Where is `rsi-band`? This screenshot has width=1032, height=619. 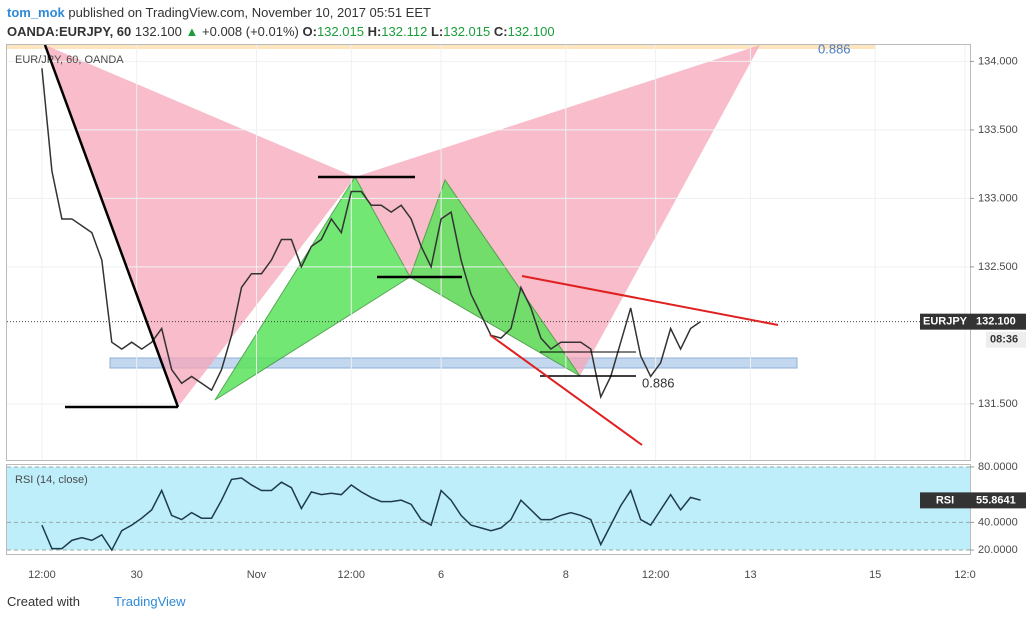
rsi-band is located at coordinates (488, 508).